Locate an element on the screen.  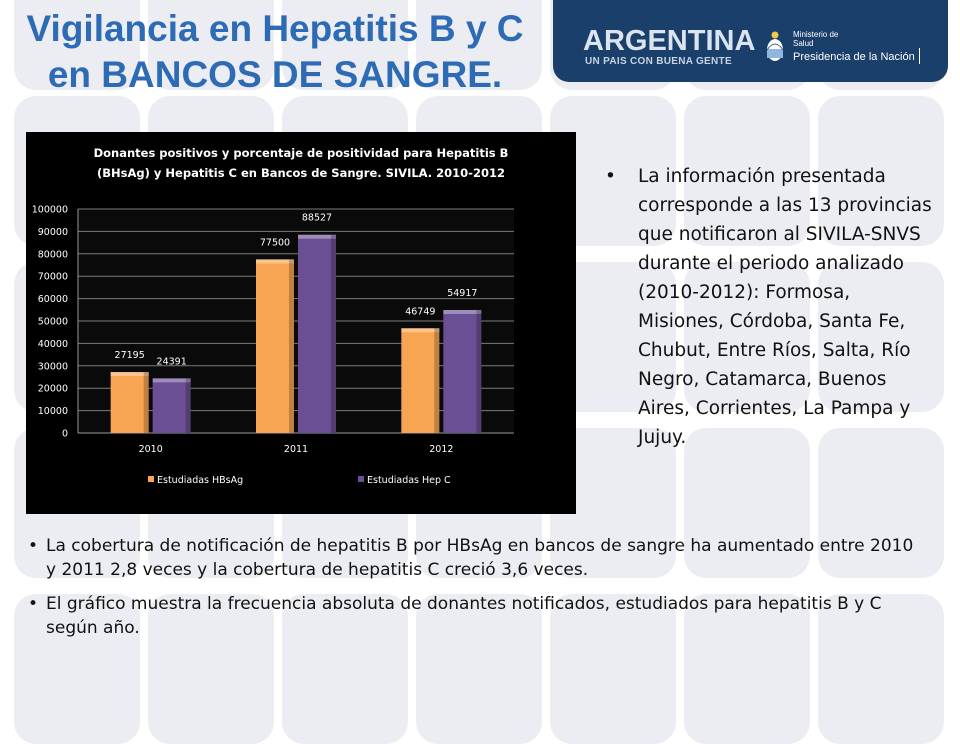
data-label: 46749 is located at coordinates (420, 311).